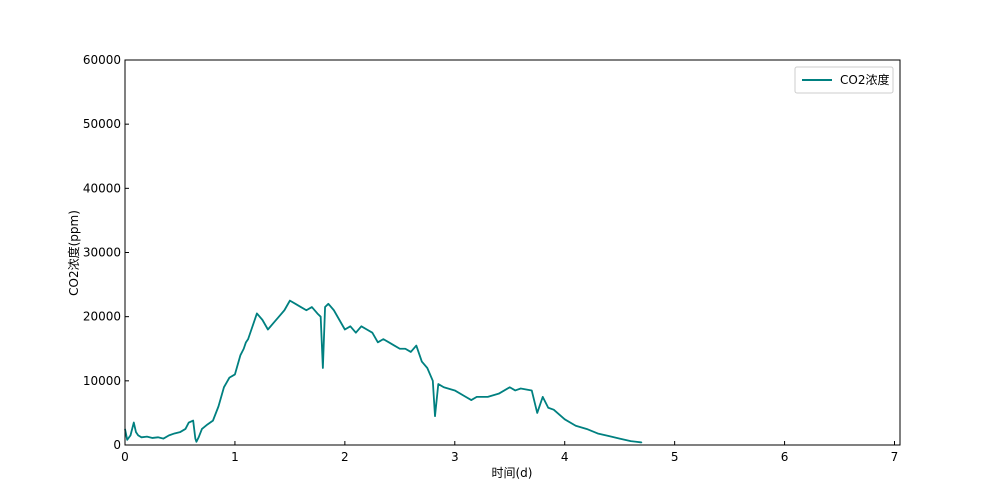 The image size is (1000, 504). I want to click on y-tick-label: 60000, so click(102, 60).